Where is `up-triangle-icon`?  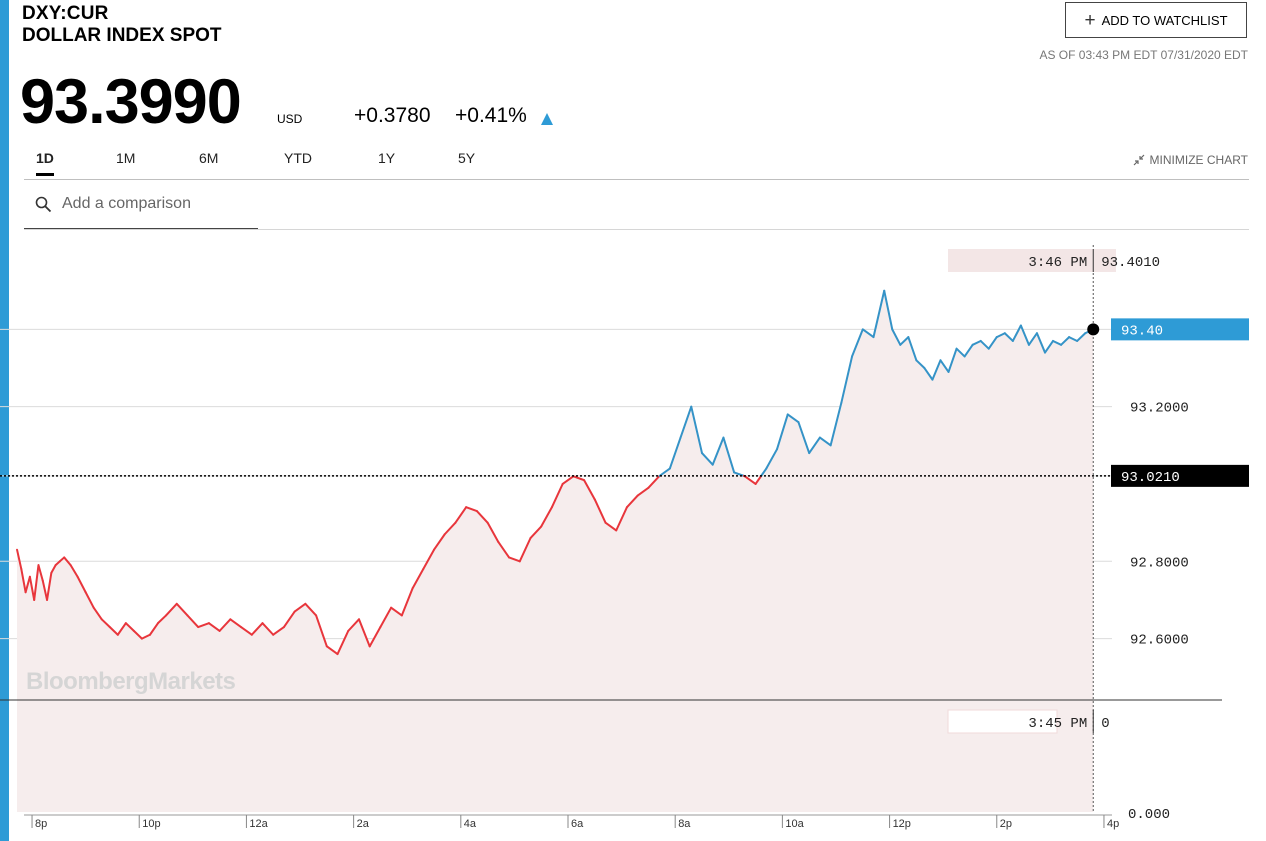
up-triangle-icon is located at coordinates (547, 119).